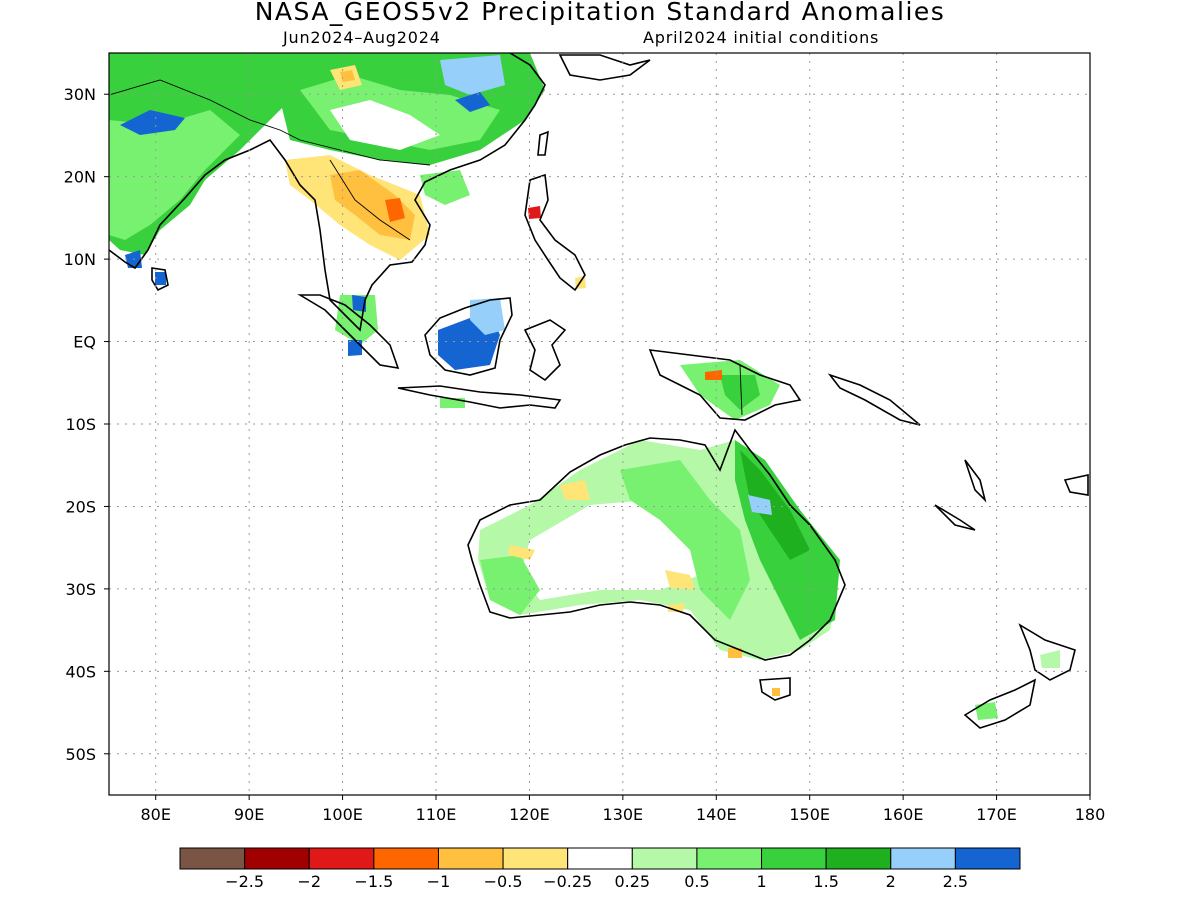 This screenshot has width=1200, height=900. Describe the element at coordinates (825, 881) in the screenshot. I see `colorbar-label: 1.5` at that location.